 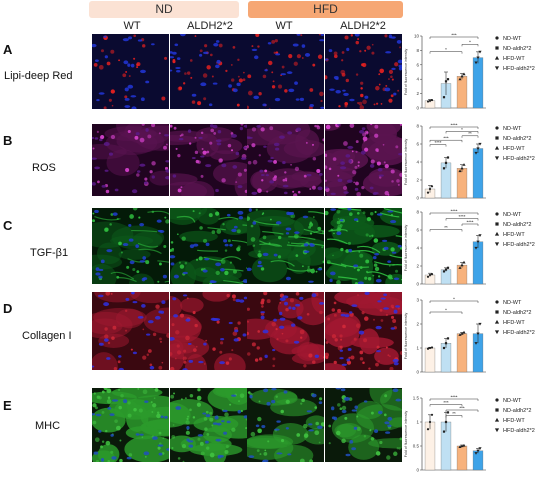 What do you see at coordinates (417, 422) in the screenshot?
I see `y-tick-label: 1` at bounding box center [417, 422].